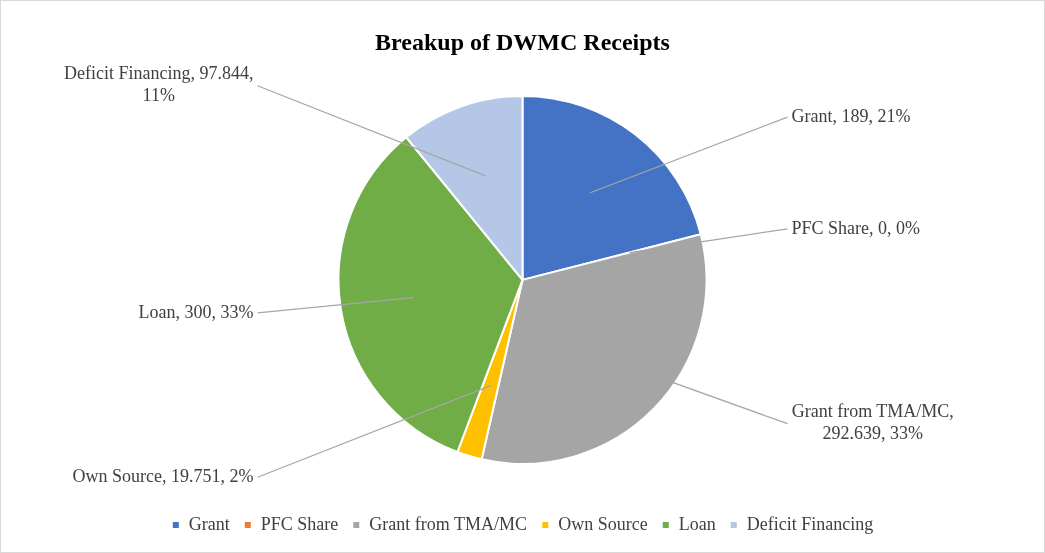 The height and width of the screenshot is (553, 1045). What do you see at coordinates (522, 41) in the screenshot?
I see `chart-title: Breakup of DWMC Receipts` at bounding box center [522, 41].